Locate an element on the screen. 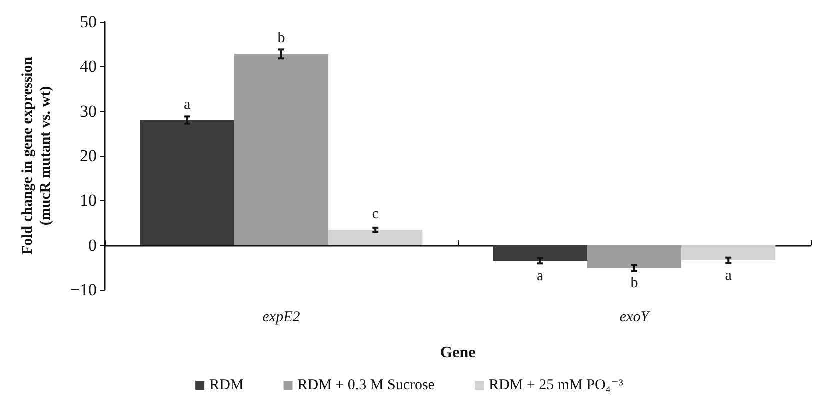 This screenshot has width=819, height=402. y-tick-label: 0 is located at coordinates (92, 245).